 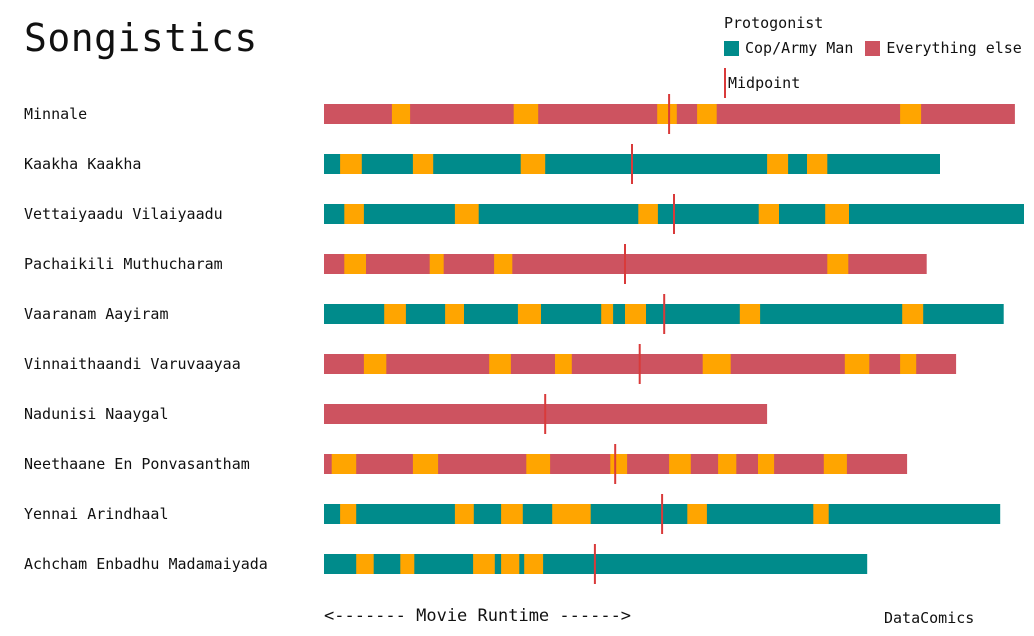 I want to click on page-title: Songistics, so click(x=141, y=38).